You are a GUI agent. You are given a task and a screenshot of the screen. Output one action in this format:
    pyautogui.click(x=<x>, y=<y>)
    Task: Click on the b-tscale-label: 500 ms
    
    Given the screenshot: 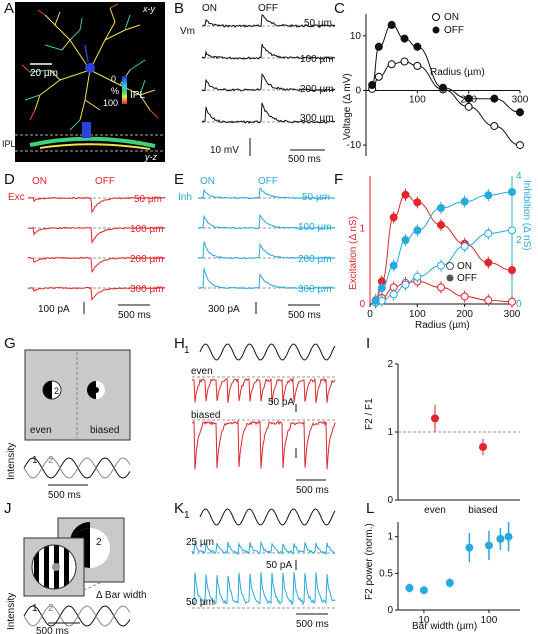 What is the action you would take?
    pyautogui.click(x=304, y=159)
    